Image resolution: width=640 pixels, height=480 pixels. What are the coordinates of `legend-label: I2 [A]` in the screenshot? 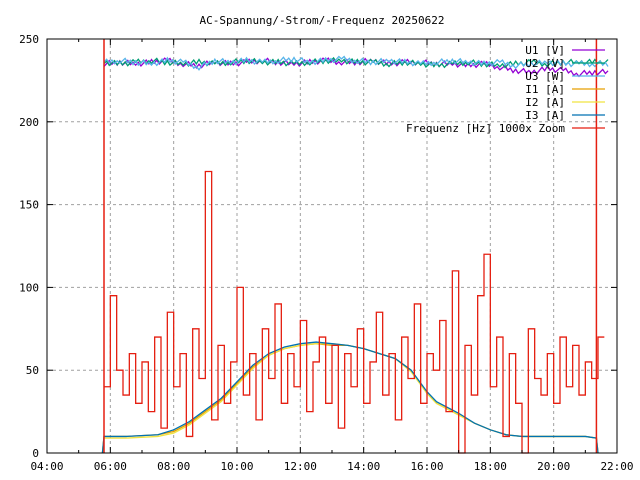 It's located at (545, 102).